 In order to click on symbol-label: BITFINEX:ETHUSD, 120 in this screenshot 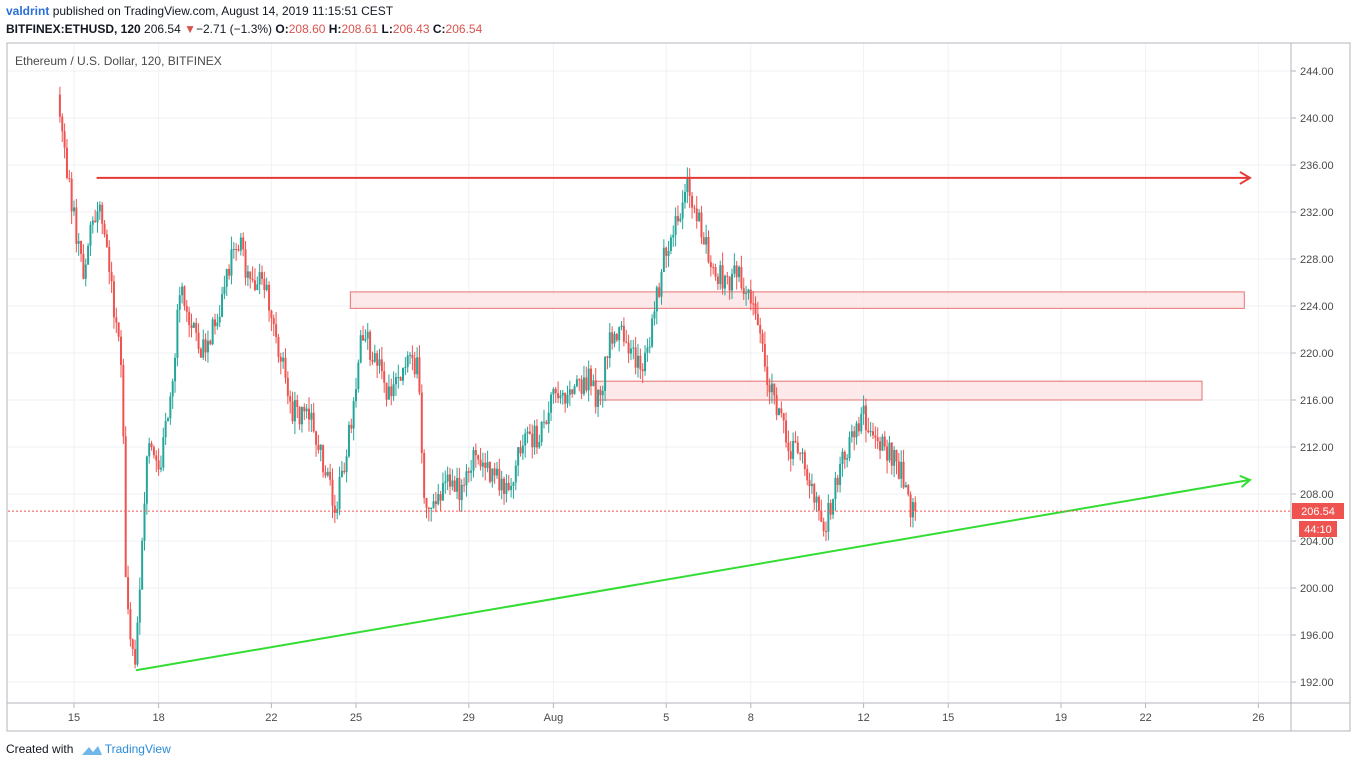, I will do `click(73, 29)`.